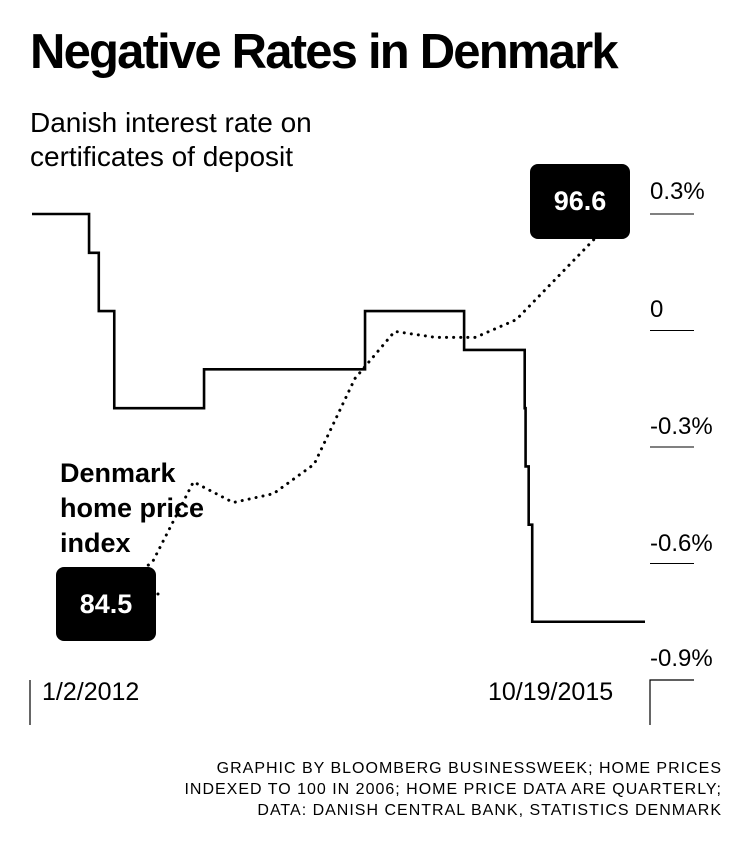 This screenshot has width=756, height=866. Describe the element at coordinates (106, 604) in the screenshot. I see `start-value-label: 84.5` at that location.